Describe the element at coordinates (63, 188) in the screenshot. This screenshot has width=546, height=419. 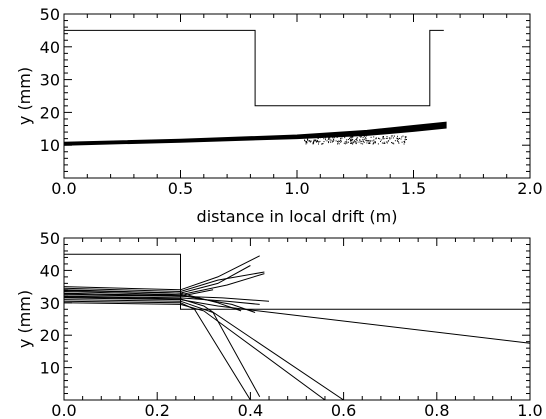
I see `x-tick-label: 0.0` at that location.